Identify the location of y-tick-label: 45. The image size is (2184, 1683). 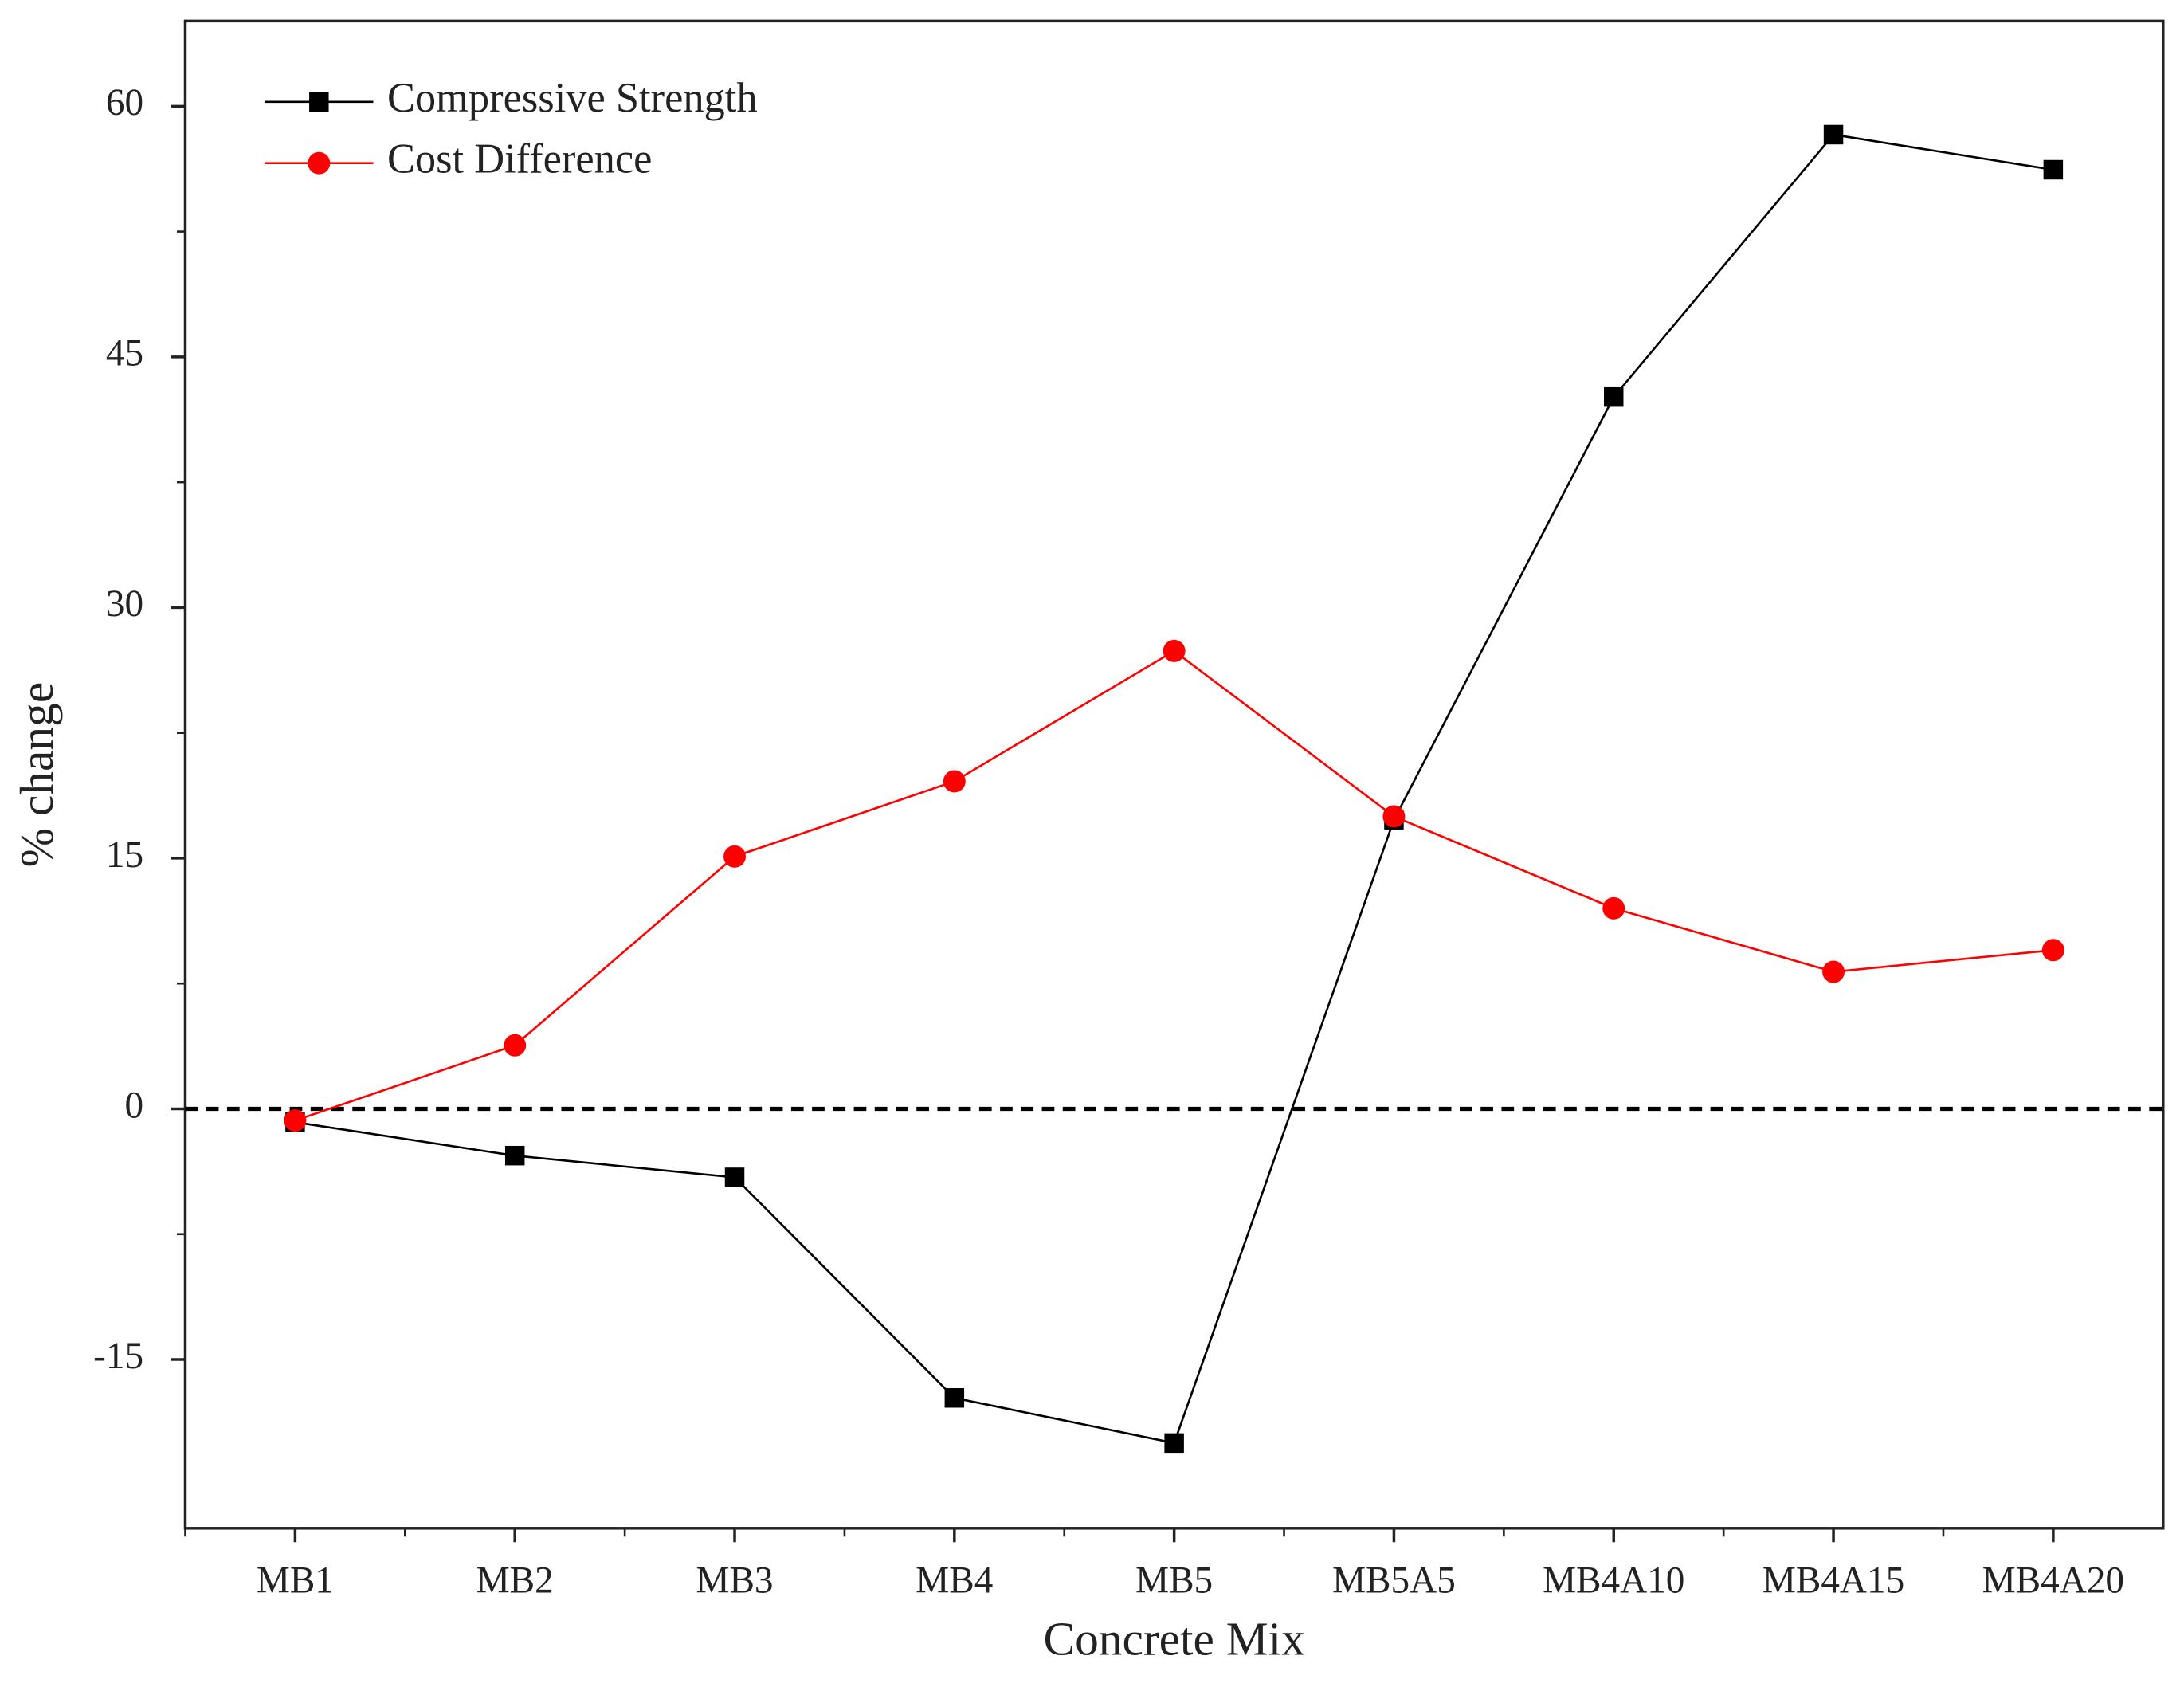
(124, 354).